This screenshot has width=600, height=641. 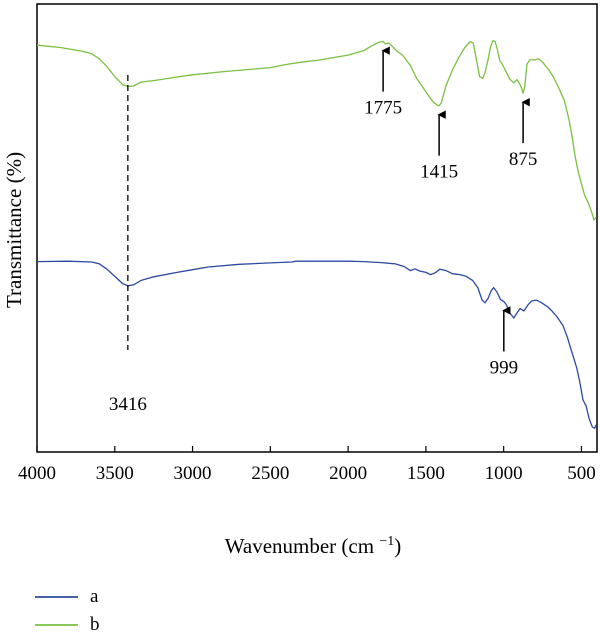 What do you see at coordinates (523, 159) in the screenshot?
I see `annotation-label-875: 875` at bounding box center [523, 159].